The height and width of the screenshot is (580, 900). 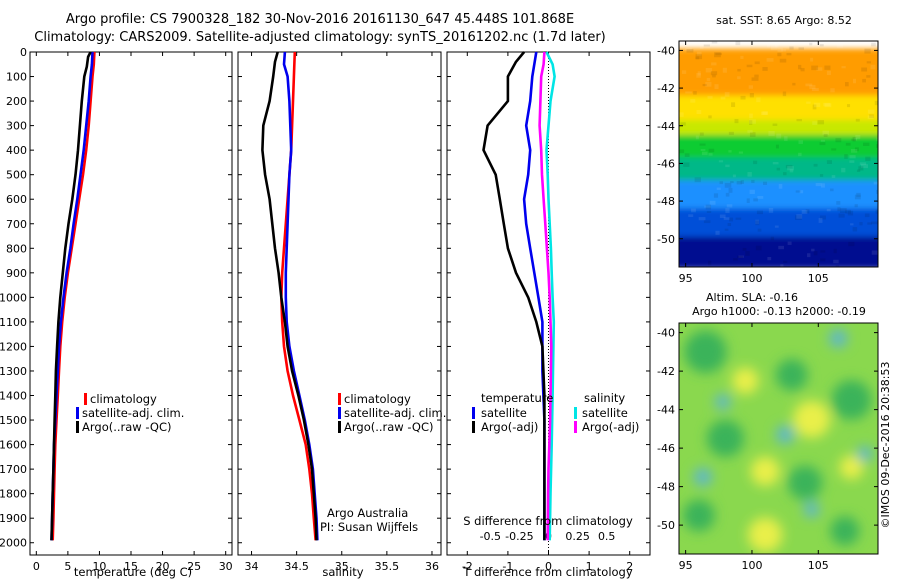 I want to click on series-line-argo-raw-qc-, so click(x=289, y=296).